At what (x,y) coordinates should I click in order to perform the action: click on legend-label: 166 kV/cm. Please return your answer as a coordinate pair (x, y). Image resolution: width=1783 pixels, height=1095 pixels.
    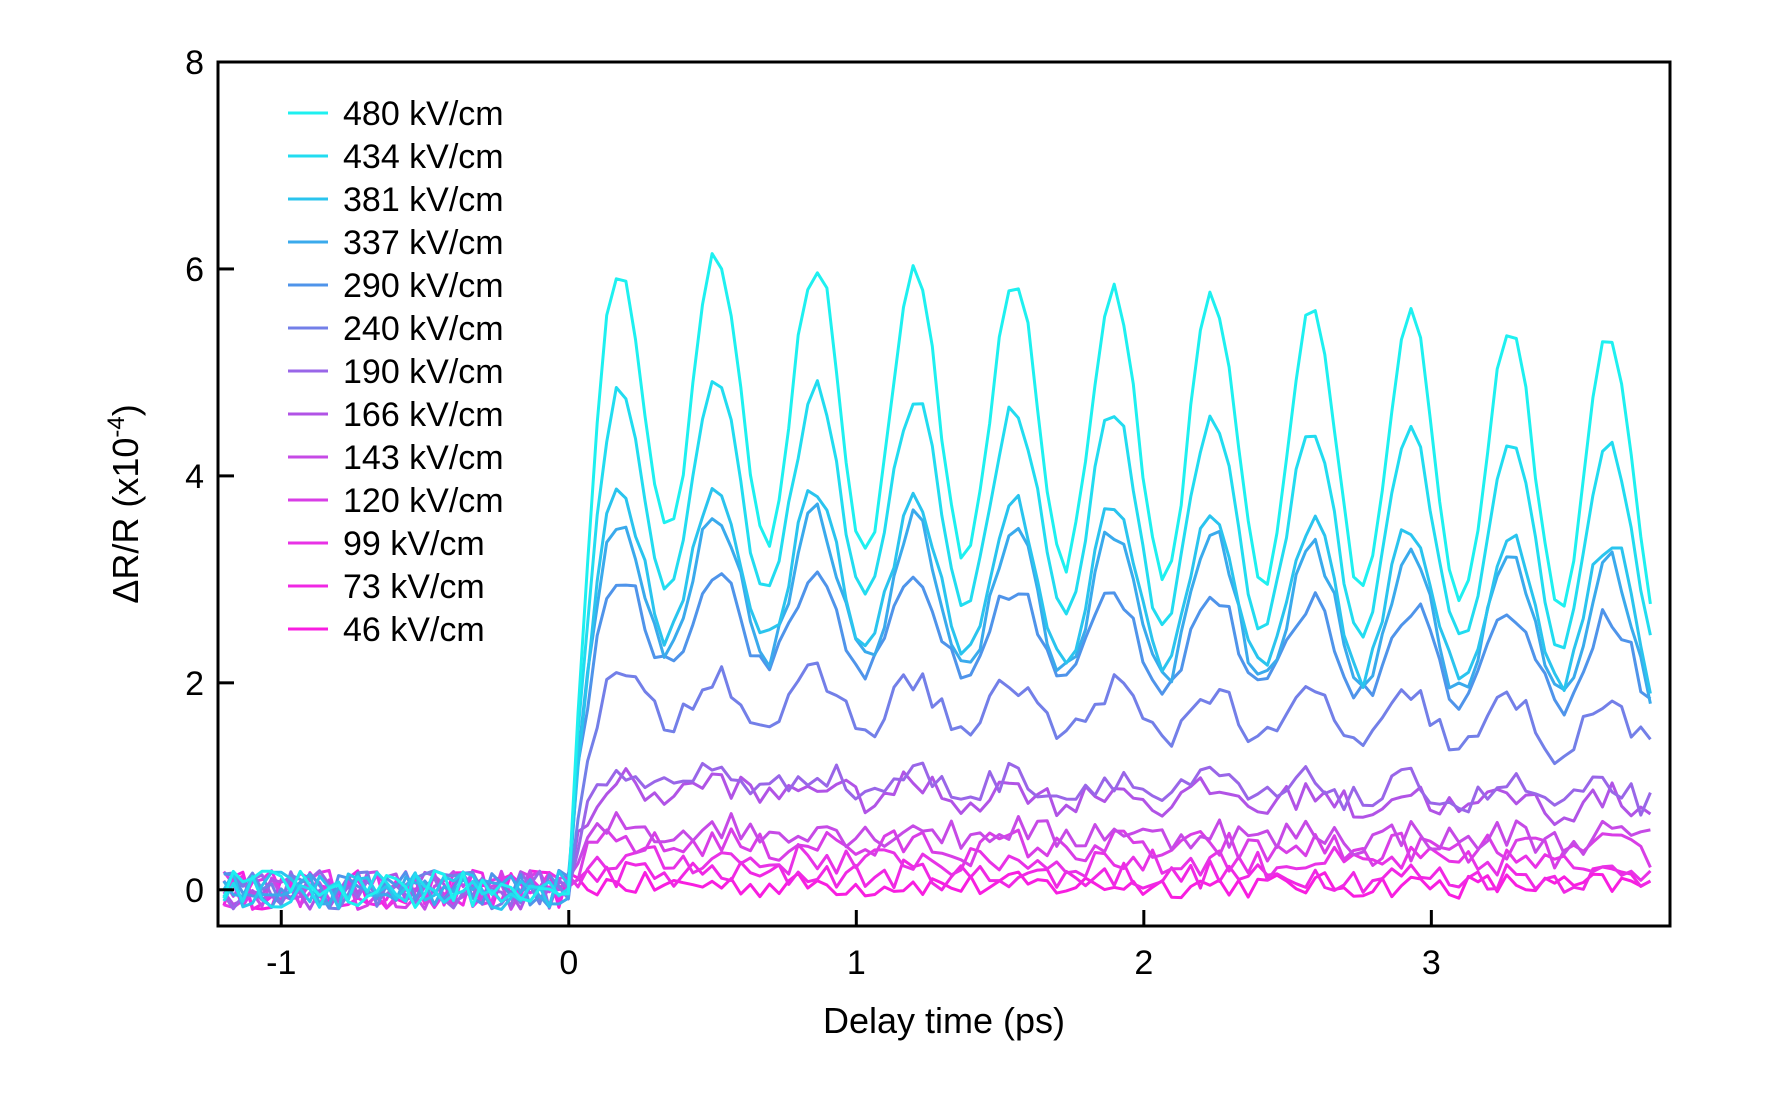
    Looking at the image, I should click on (423, 415).